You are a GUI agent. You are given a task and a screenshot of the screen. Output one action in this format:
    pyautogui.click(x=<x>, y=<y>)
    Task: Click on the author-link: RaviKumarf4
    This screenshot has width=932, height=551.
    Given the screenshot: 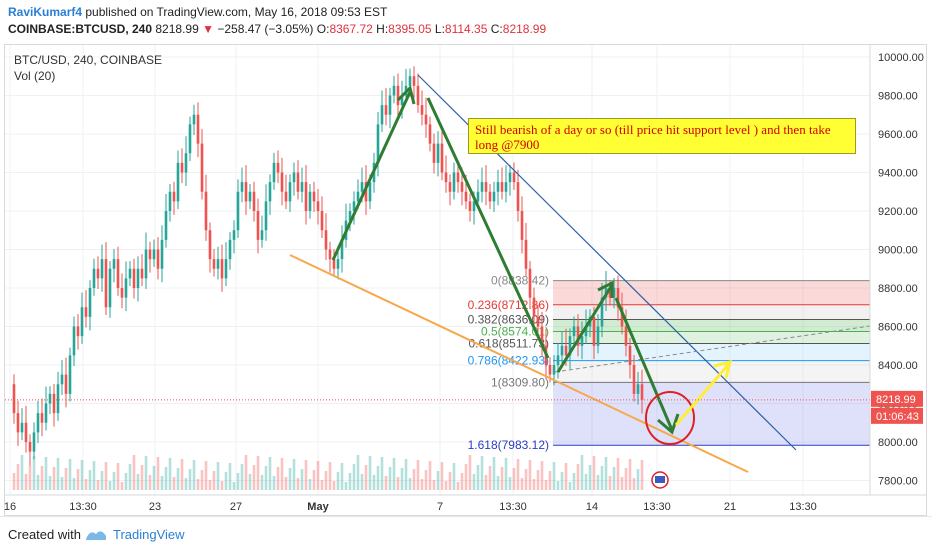 What is the action you would take?
    pyautogui.click(x=45, y=12)
    